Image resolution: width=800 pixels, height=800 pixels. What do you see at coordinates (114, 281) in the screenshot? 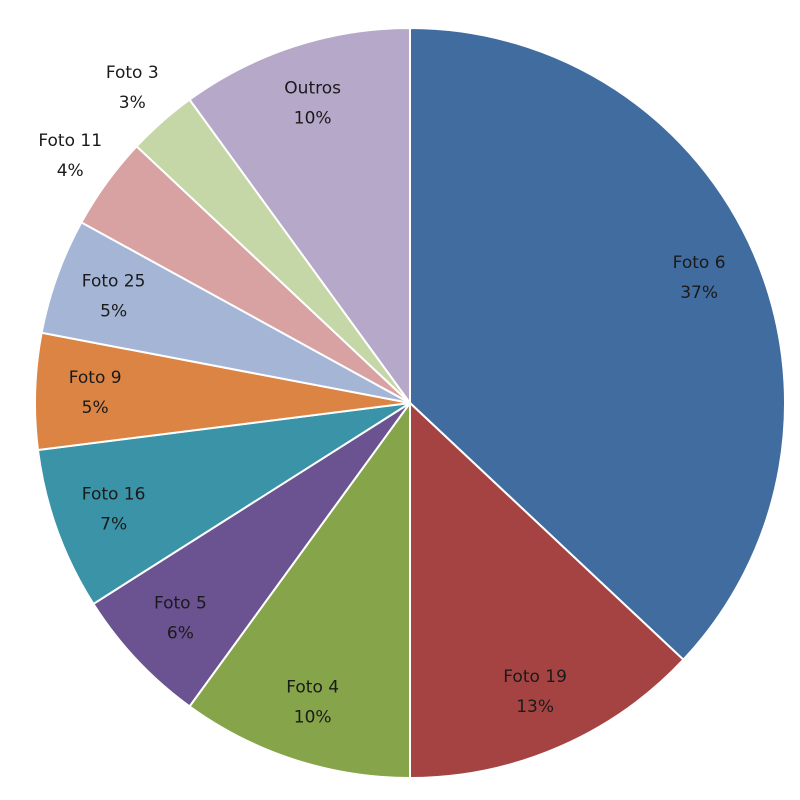
I see `slice-label: Foto 25` at bounding box center [114, 281].